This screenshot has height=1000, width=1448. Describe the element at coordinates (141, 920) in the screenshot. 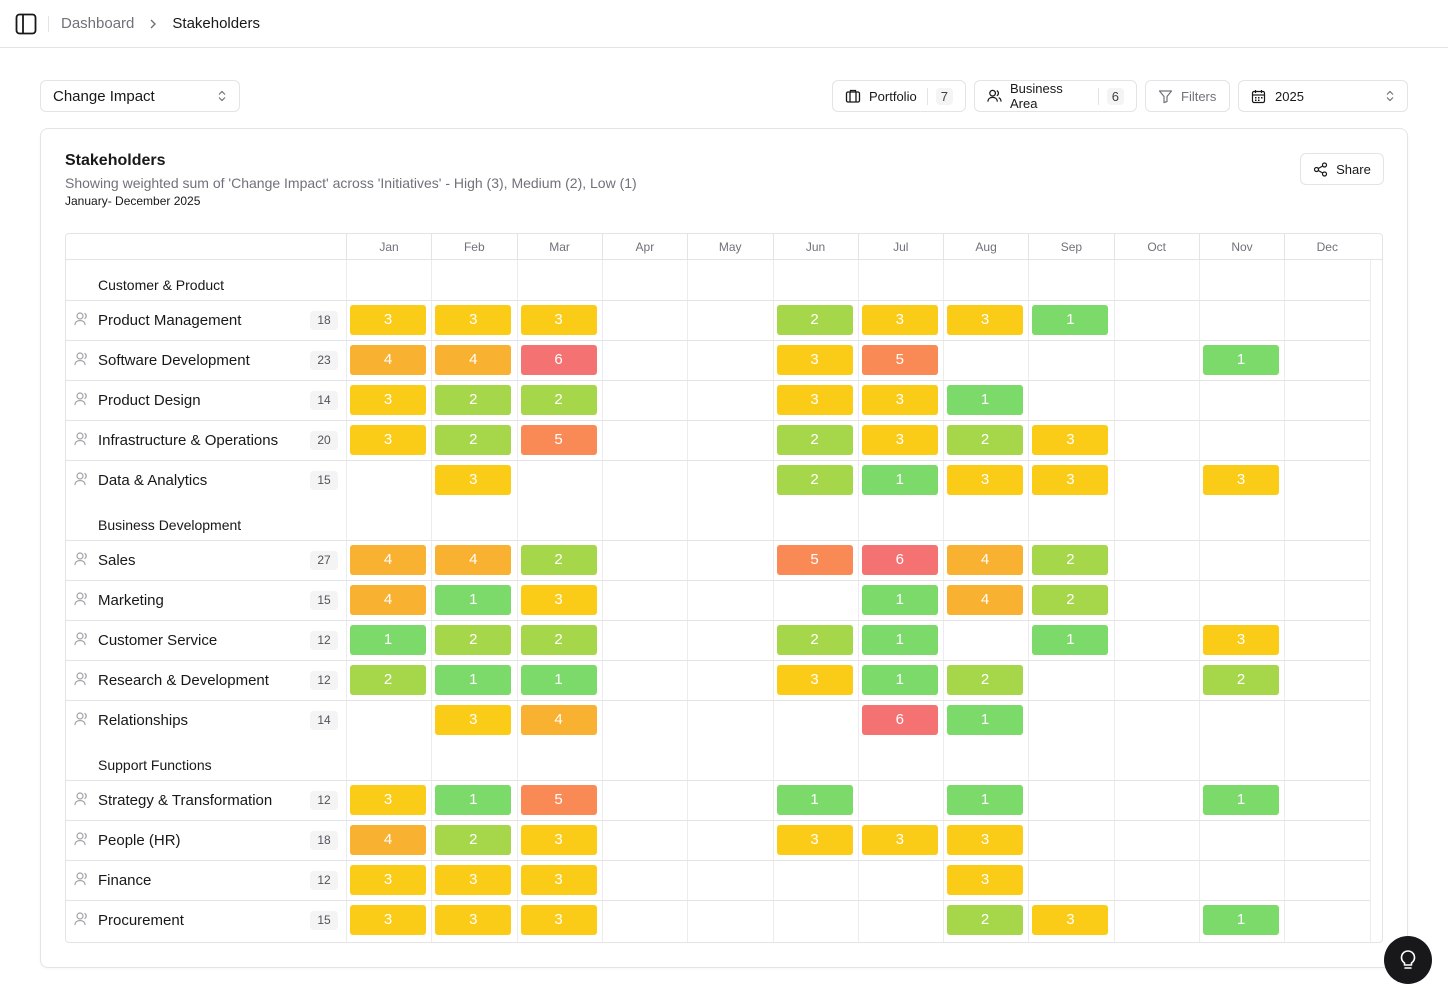

I see `stakeholder-name: Procurement` at that location.